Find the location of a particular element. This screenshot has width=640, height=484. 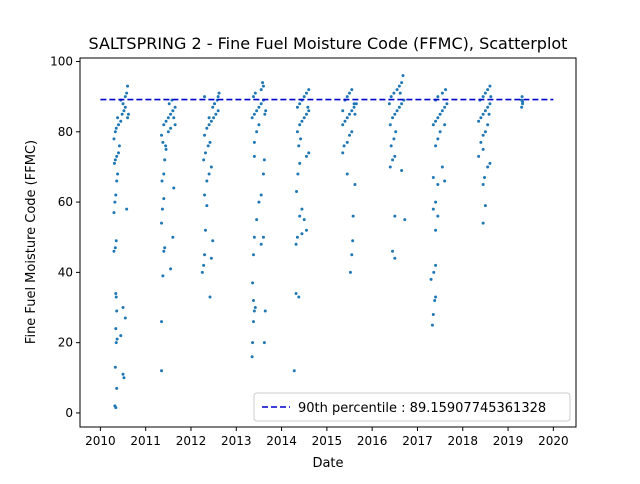

x-tick-label: 2010 is located at coordinates (100, 441).